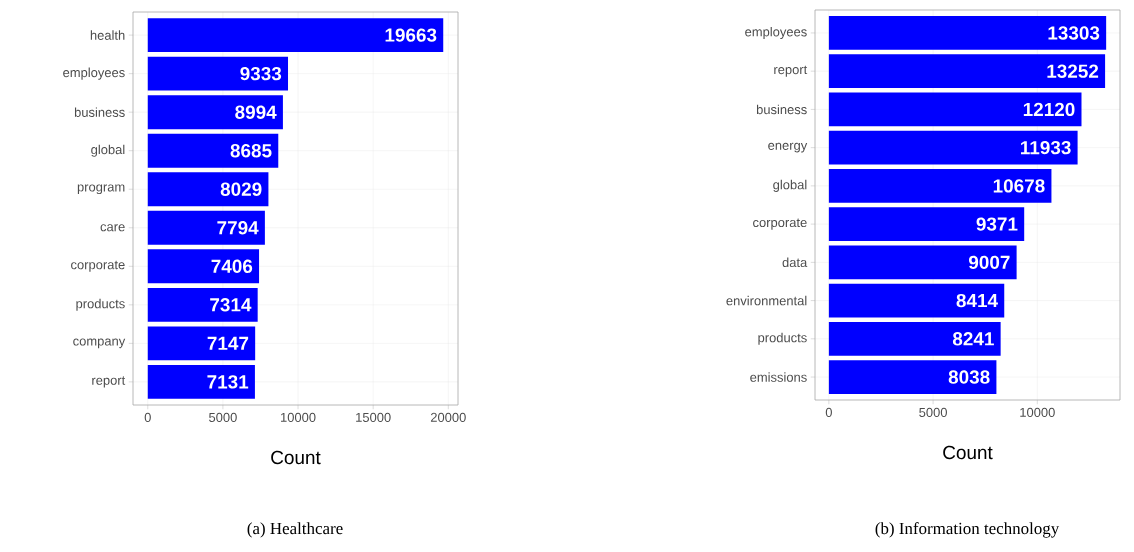 The image size is (1134, 552). What do you see at coordinates (251, 151) in the screenshot?
I see `data-label: 8685` at bounding box center [251, 151].